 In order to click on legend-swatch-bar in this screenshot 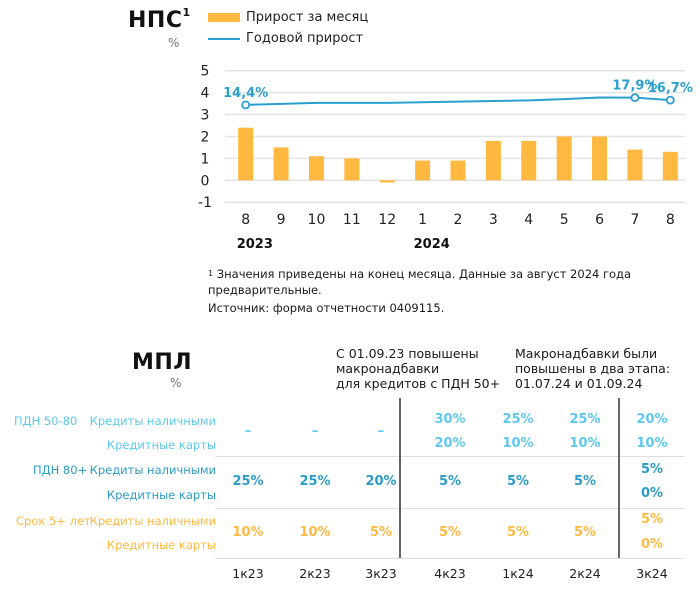, I will do `click(224, 17)`.